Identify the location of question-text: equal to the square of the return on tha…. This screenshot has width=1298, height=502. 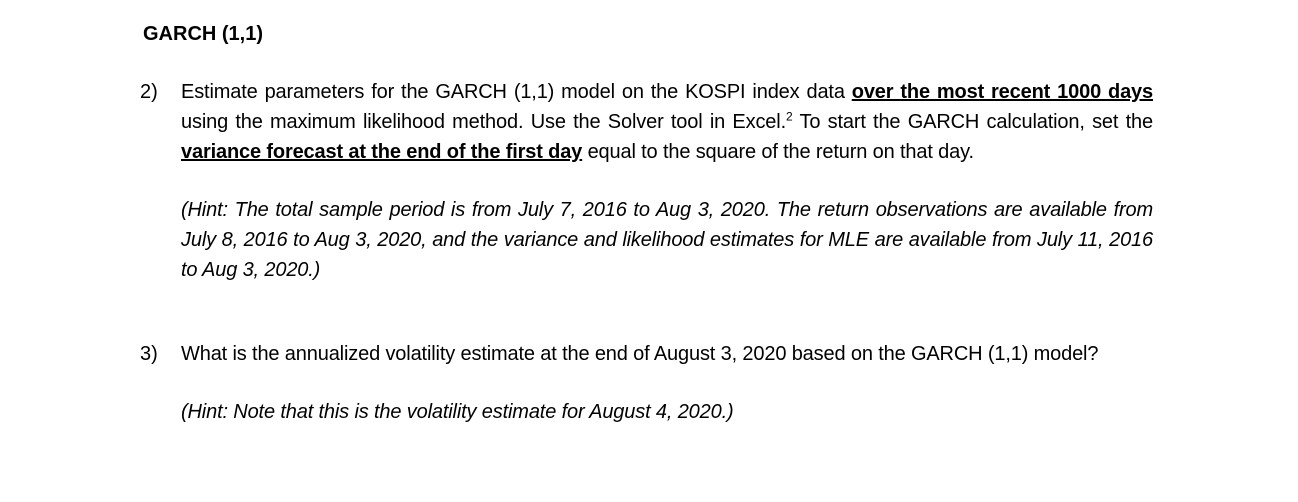
(778, 152).